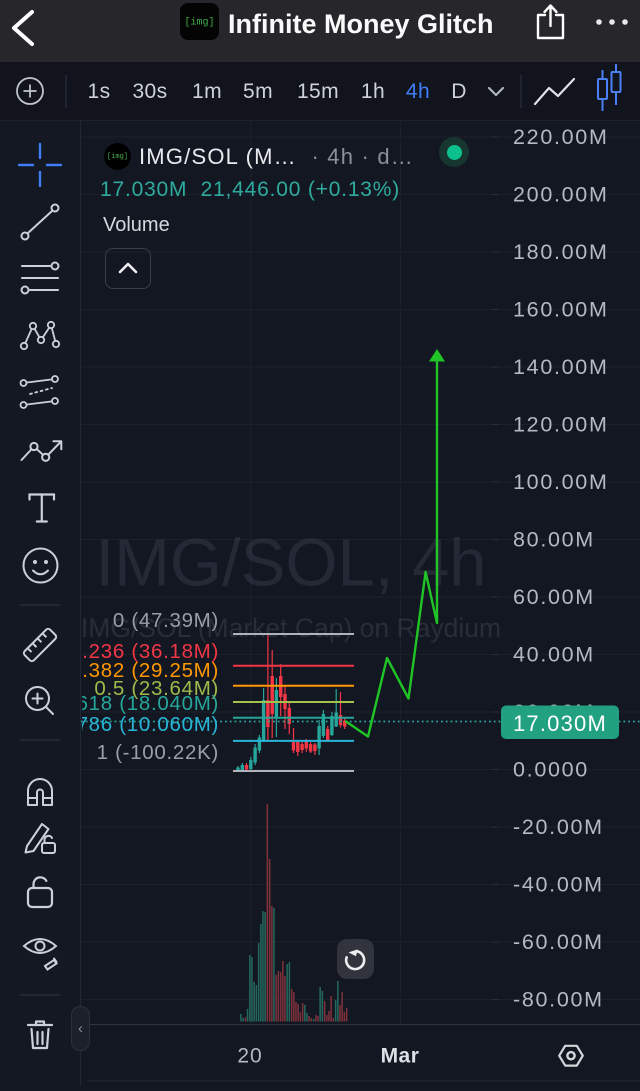  I want to click on svg-text: 100.00M, so click(561, 482).